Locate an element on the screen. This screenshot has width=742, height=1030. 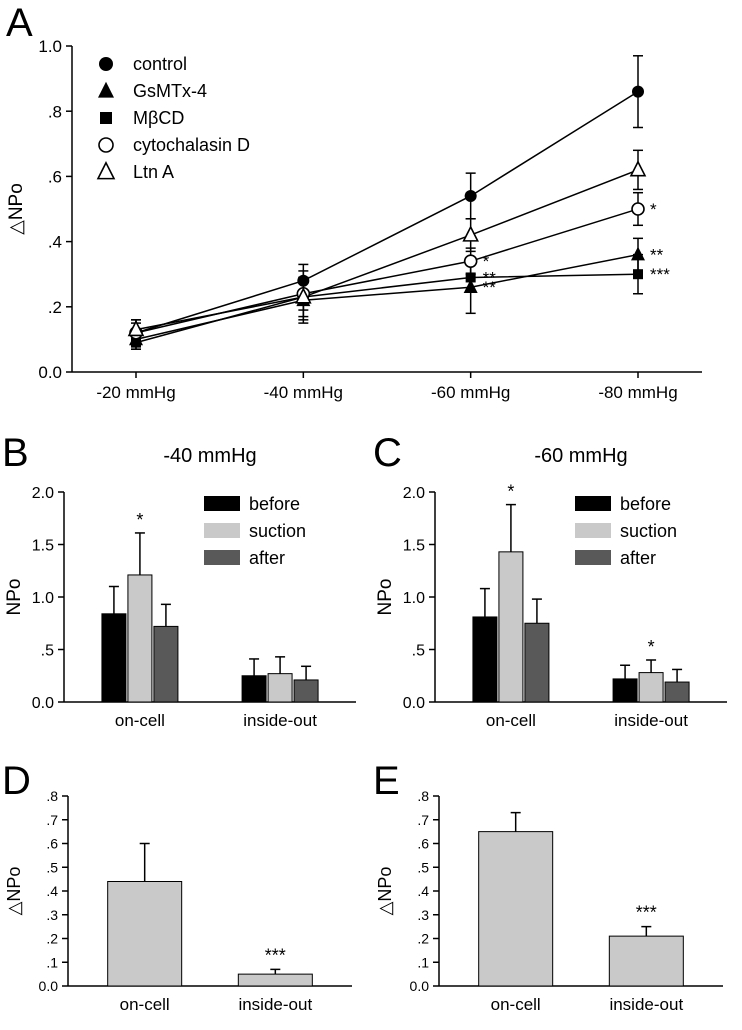
legend-label: suction is located at coordinates (277, 531).